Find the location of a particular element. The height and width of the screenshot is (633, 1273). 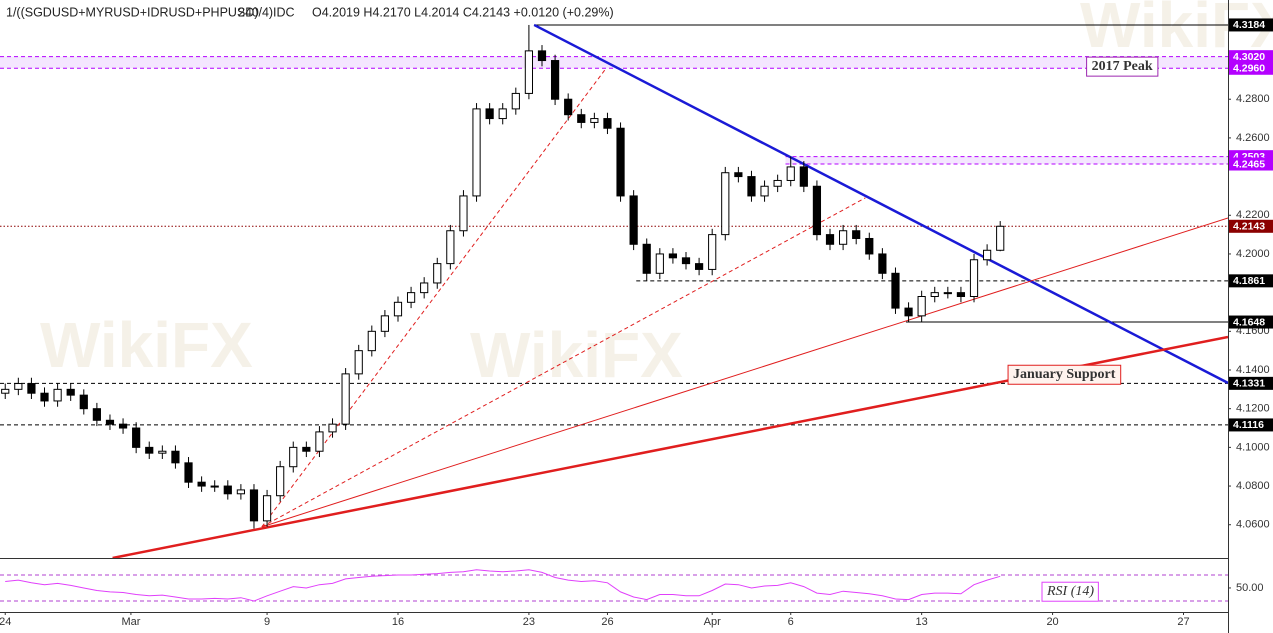

interval: 240 is located at coordinates (248, 12).